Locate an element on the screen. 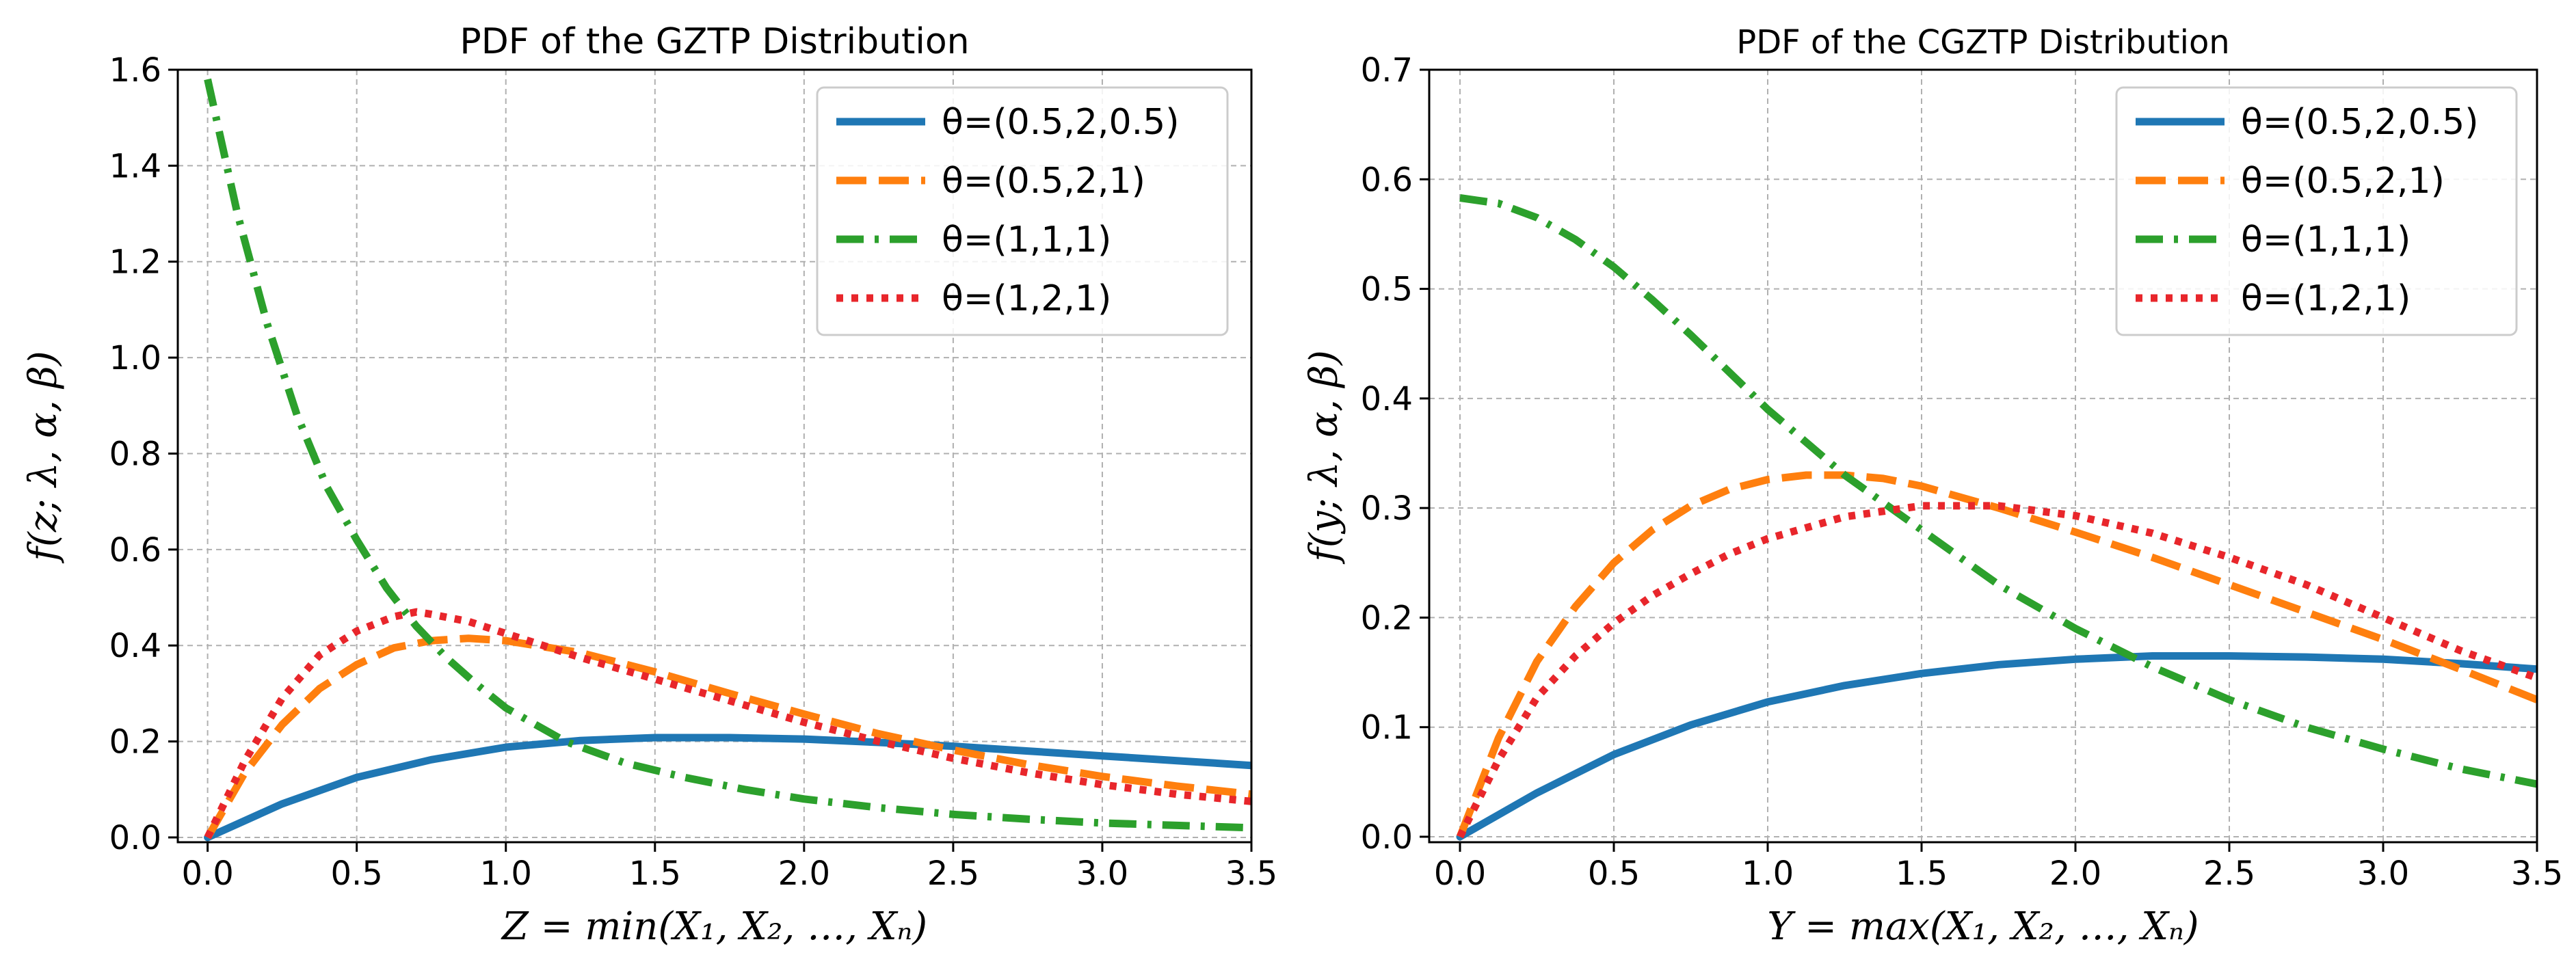 This screenshot has width=2576, height=968. y-tick-label: 0.8 is located at coordinates (135, 454).